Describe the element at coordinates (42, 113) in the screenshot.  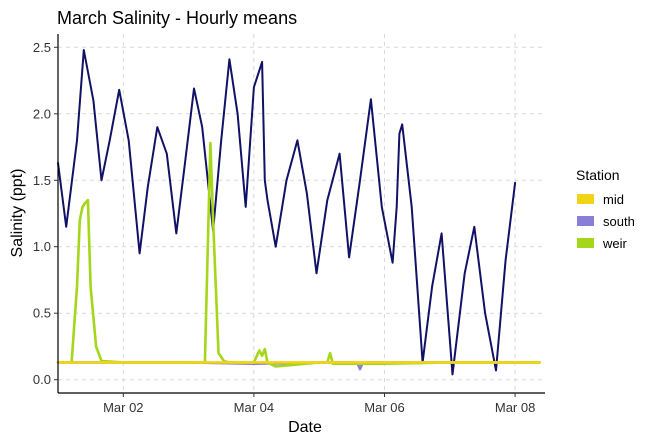
I see `y-tick-label: 2.0` at that location.